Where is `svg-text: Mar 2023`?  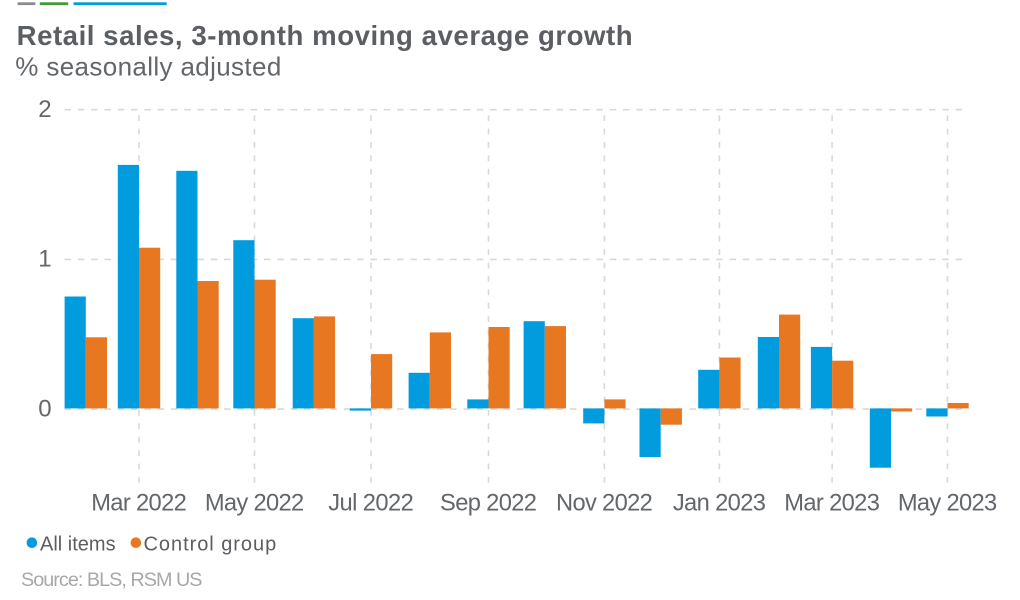
svg-text: Mar 2023 is located at coordinates (832, 504).